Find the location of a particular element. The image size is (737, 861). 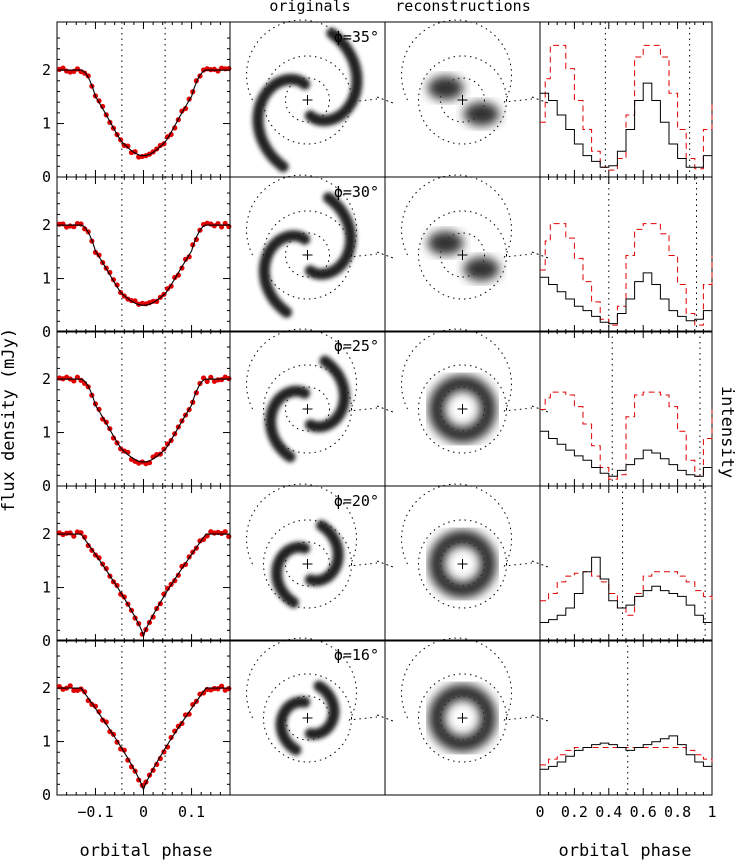

xtick-label: 0 is located at coordinates (143, 812).